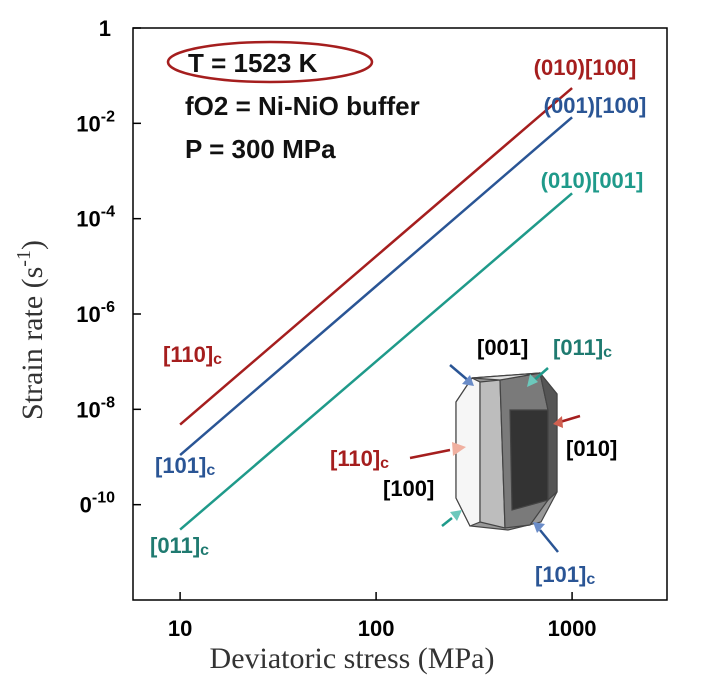  I want to click on y-tick-label: 10-4, so click(95, 218).